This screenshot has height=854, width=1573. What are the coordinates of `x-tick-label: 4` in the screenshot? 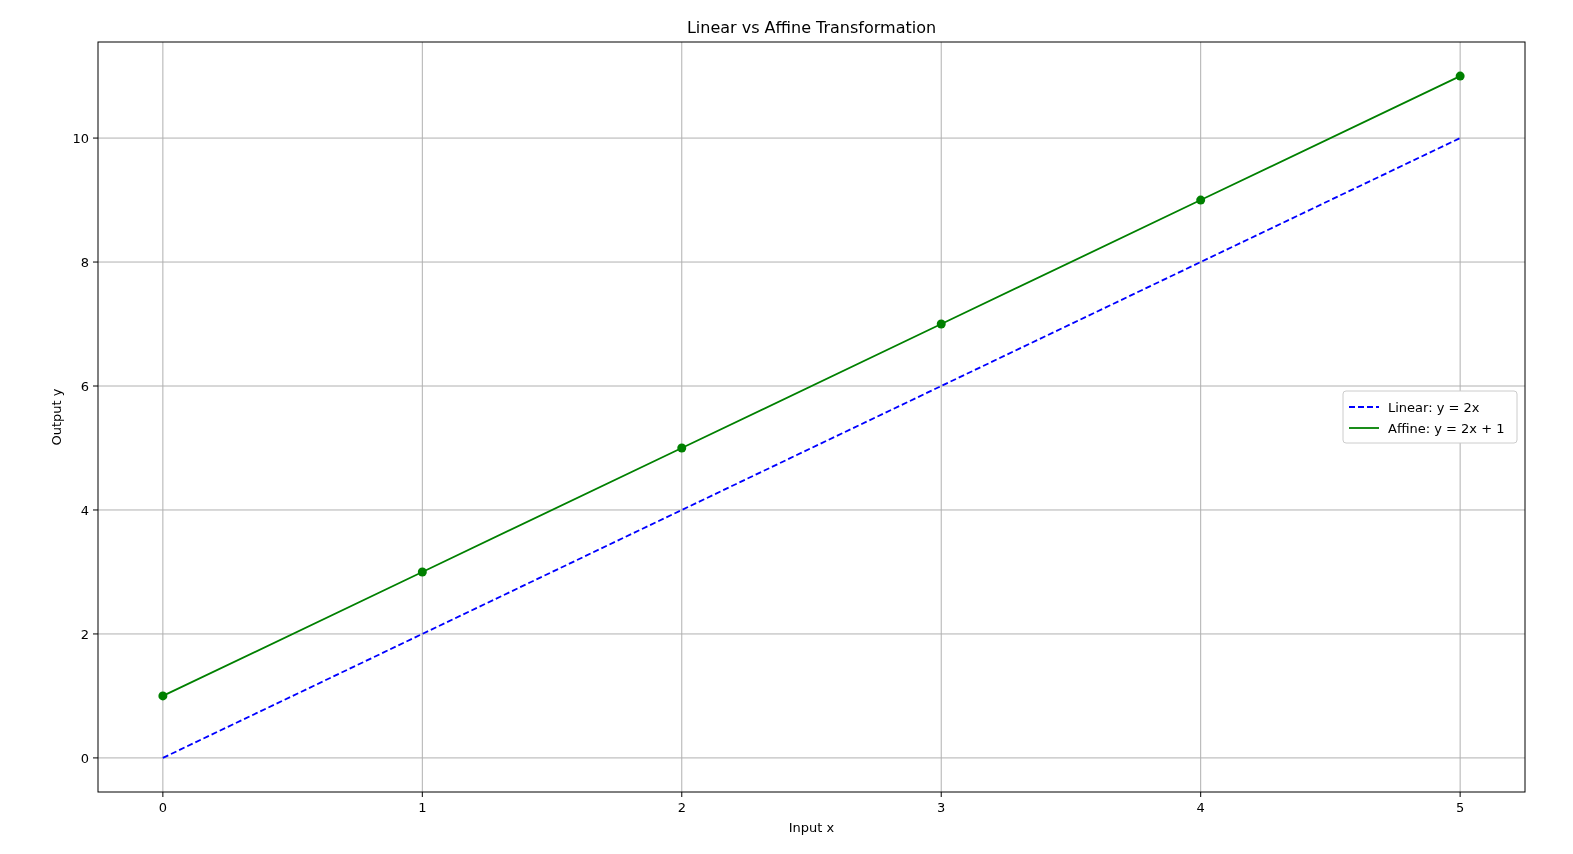 It's located at (1200, 807).